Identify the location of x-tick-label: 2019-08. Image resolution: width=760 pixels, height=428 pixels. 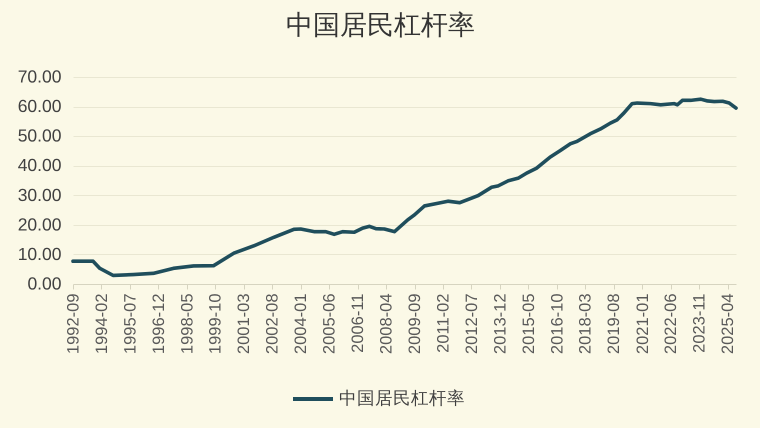
(614, 324).